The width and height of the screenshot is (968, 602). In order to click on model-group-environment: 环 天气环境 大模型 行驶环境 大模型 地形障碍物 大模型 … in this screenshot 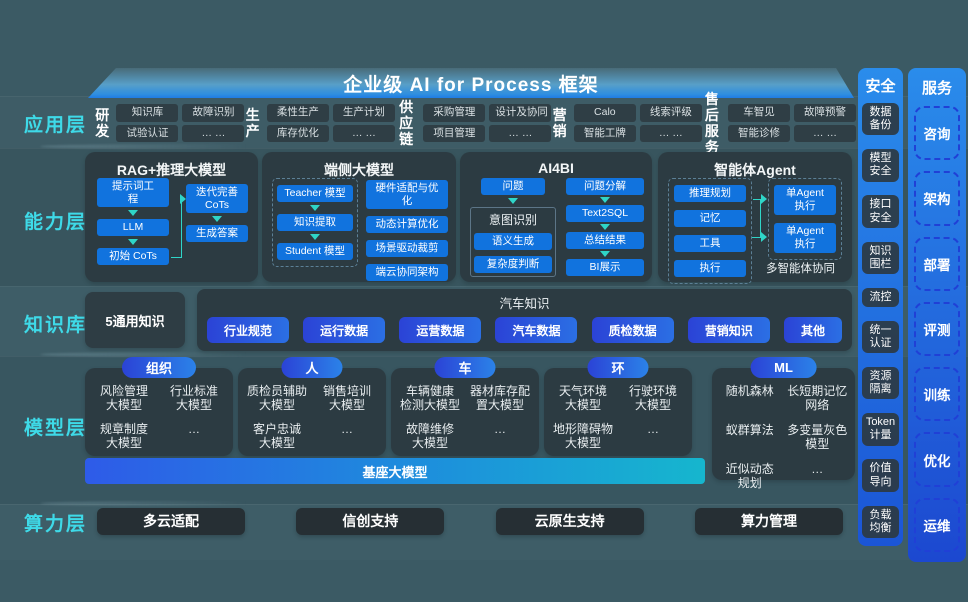, I will do `click(618, 406)`.